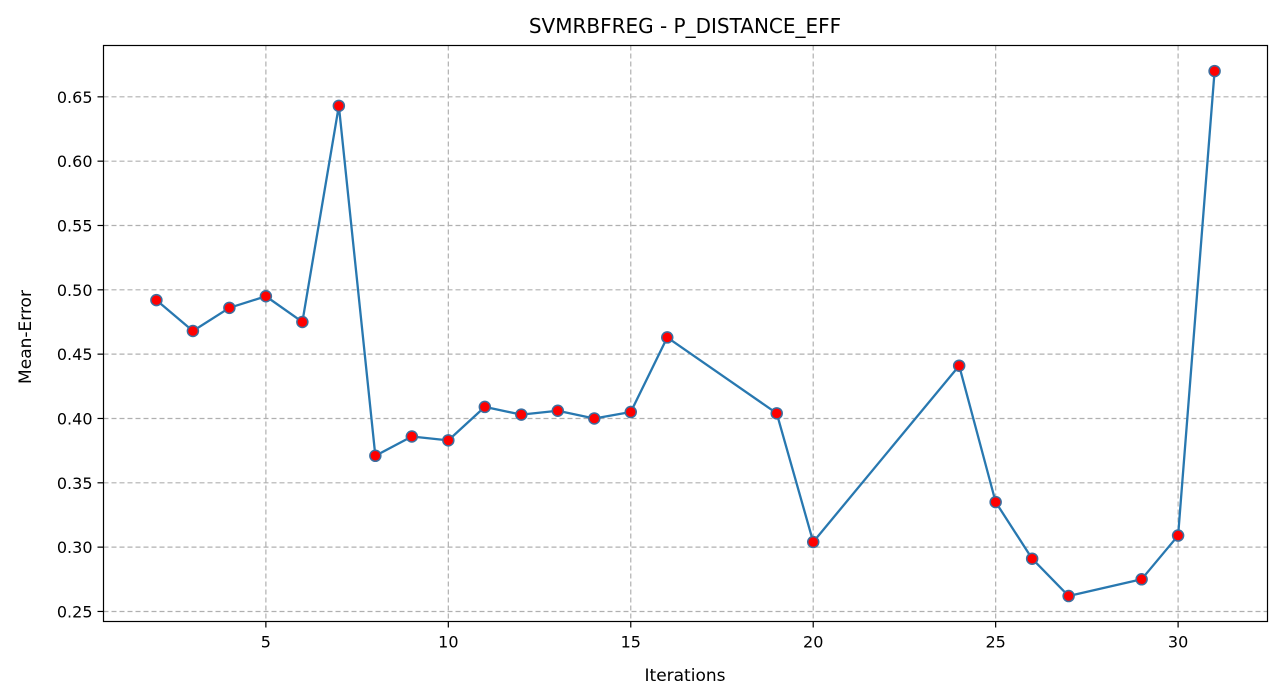 Image resolution: width=1281 pixels, height=700 pixels. What do you see at coordinates (75, 290) in the screenshot?
I see `y-tick-label: 0.50` at bounding box center [75, 290].